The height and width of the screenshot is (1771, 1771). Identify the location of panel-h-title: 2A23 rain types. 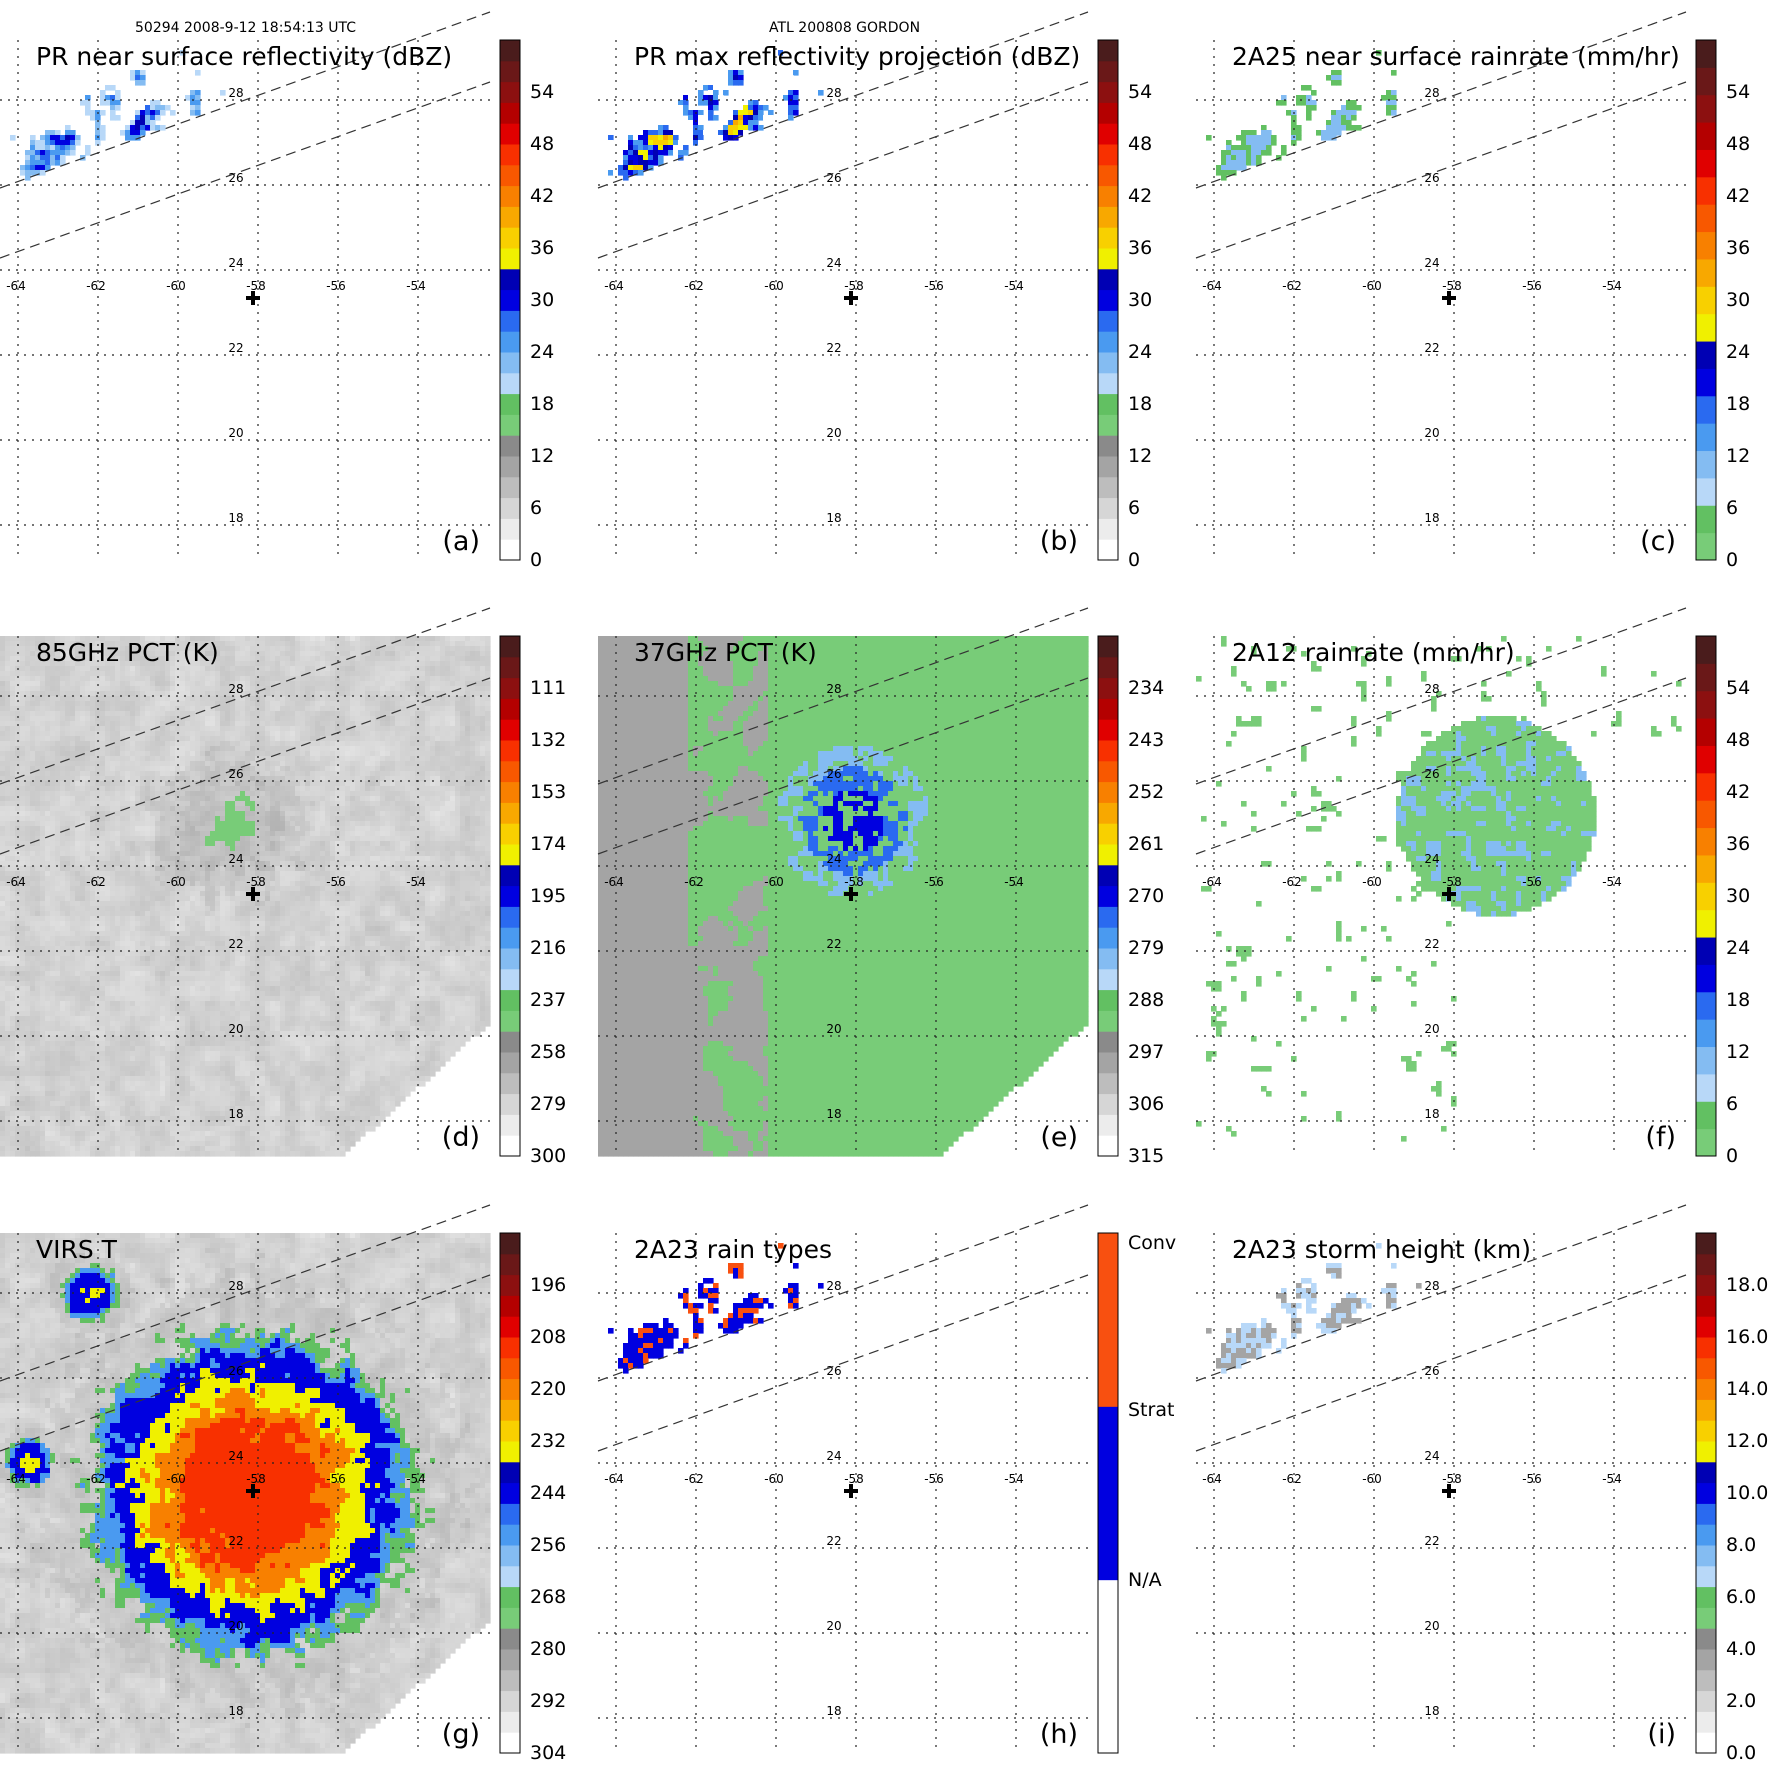
(733, 1249).